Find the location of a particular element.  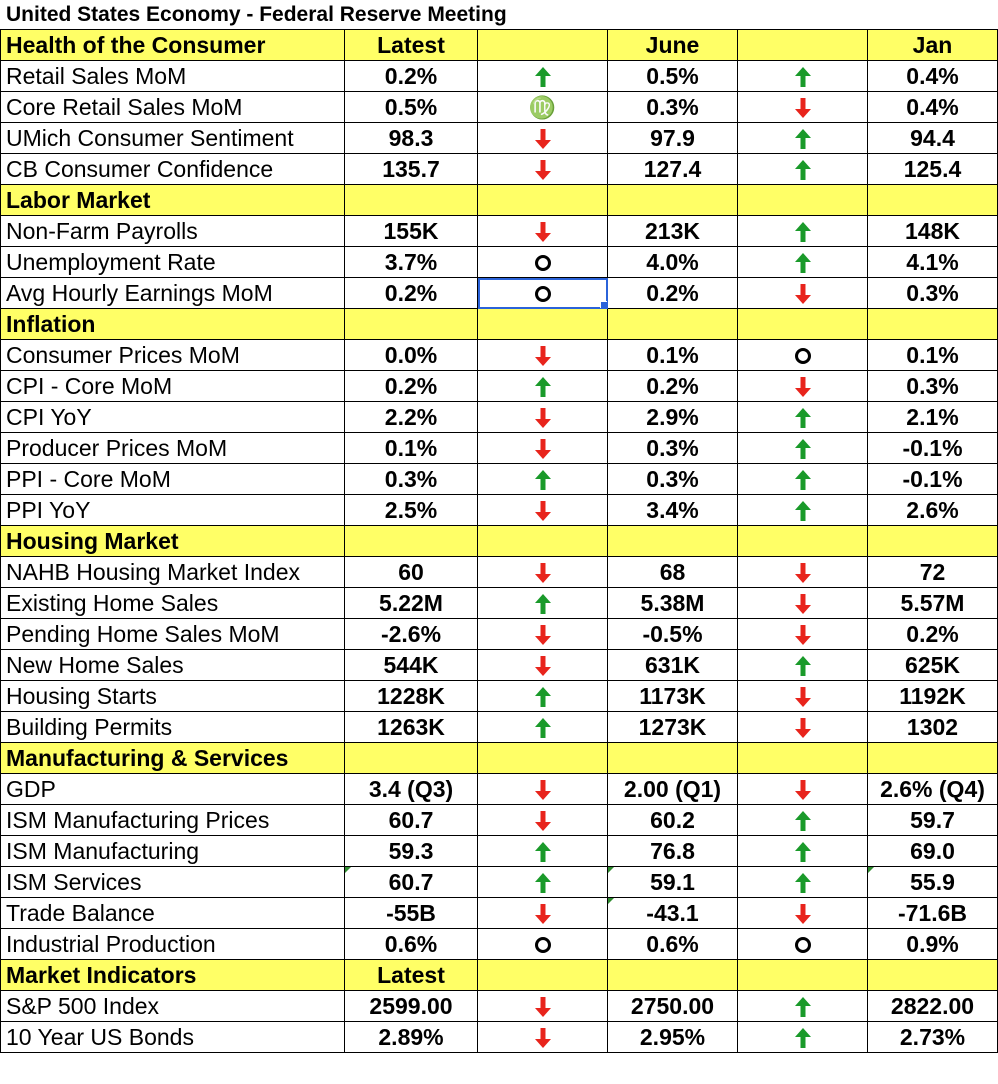

indicator-label: Core Retail Sales MoM is located at coordinates (172, 107).